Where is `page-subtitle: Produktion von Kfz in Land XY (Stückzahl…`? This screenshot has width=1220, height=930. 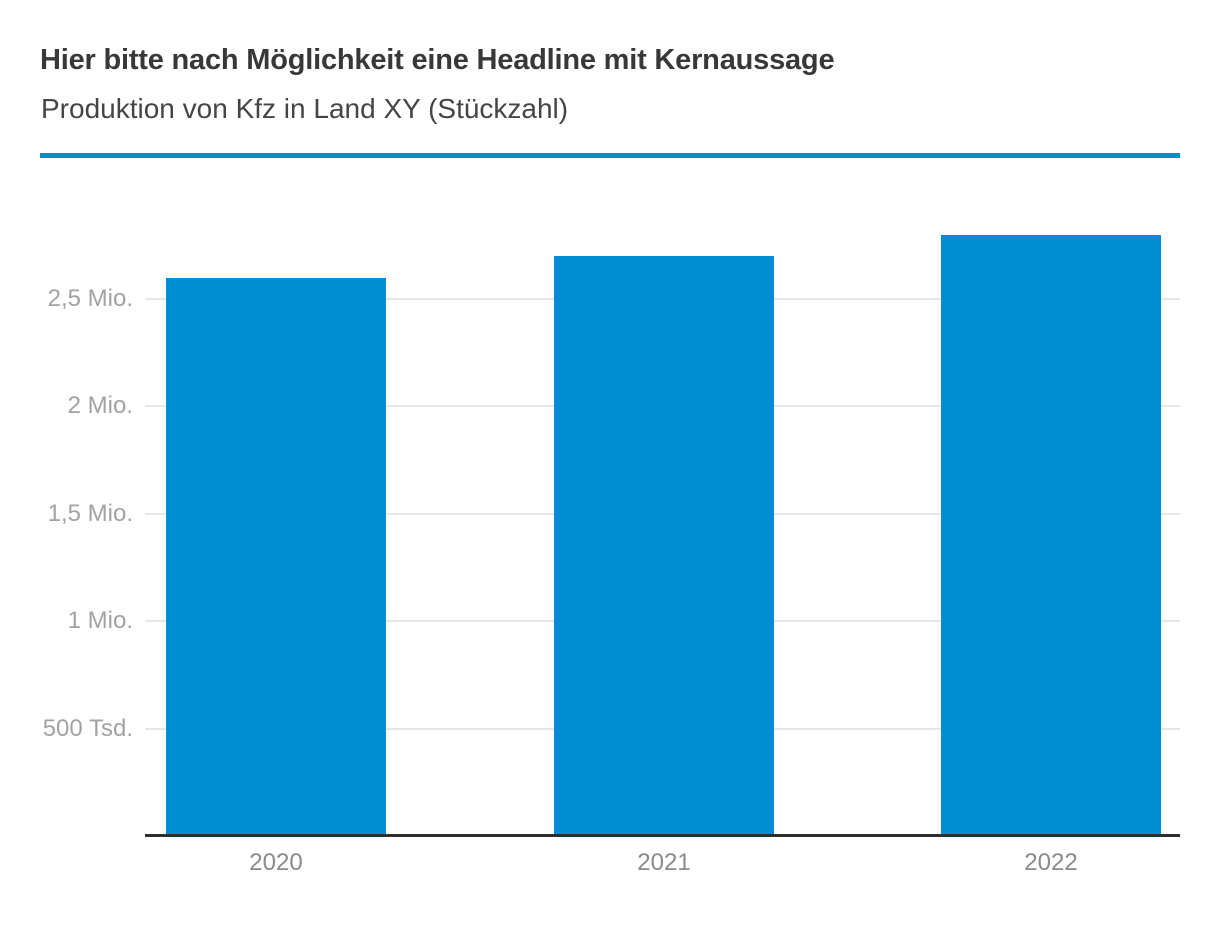 page-subtitle: Produktion von Kfz in Land XY (Stückzahl… is located at coordinates (305, 108).